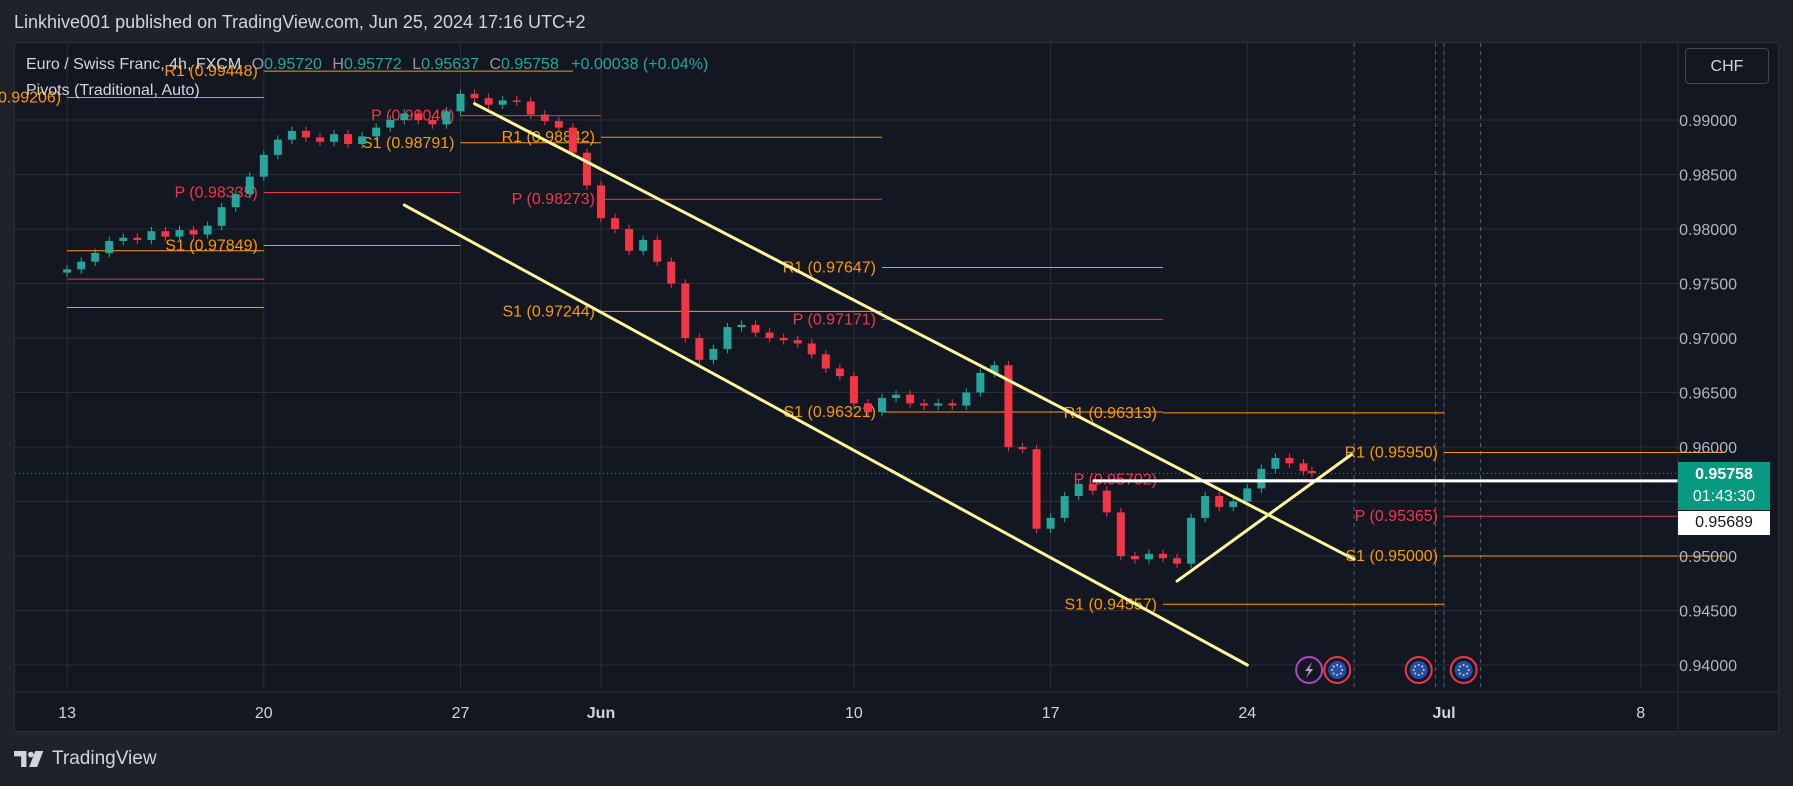  Describe the element at coordinates (408, 143) in the screenshot. I see `pivot-level-label: S1 (0.98791)` at that location.